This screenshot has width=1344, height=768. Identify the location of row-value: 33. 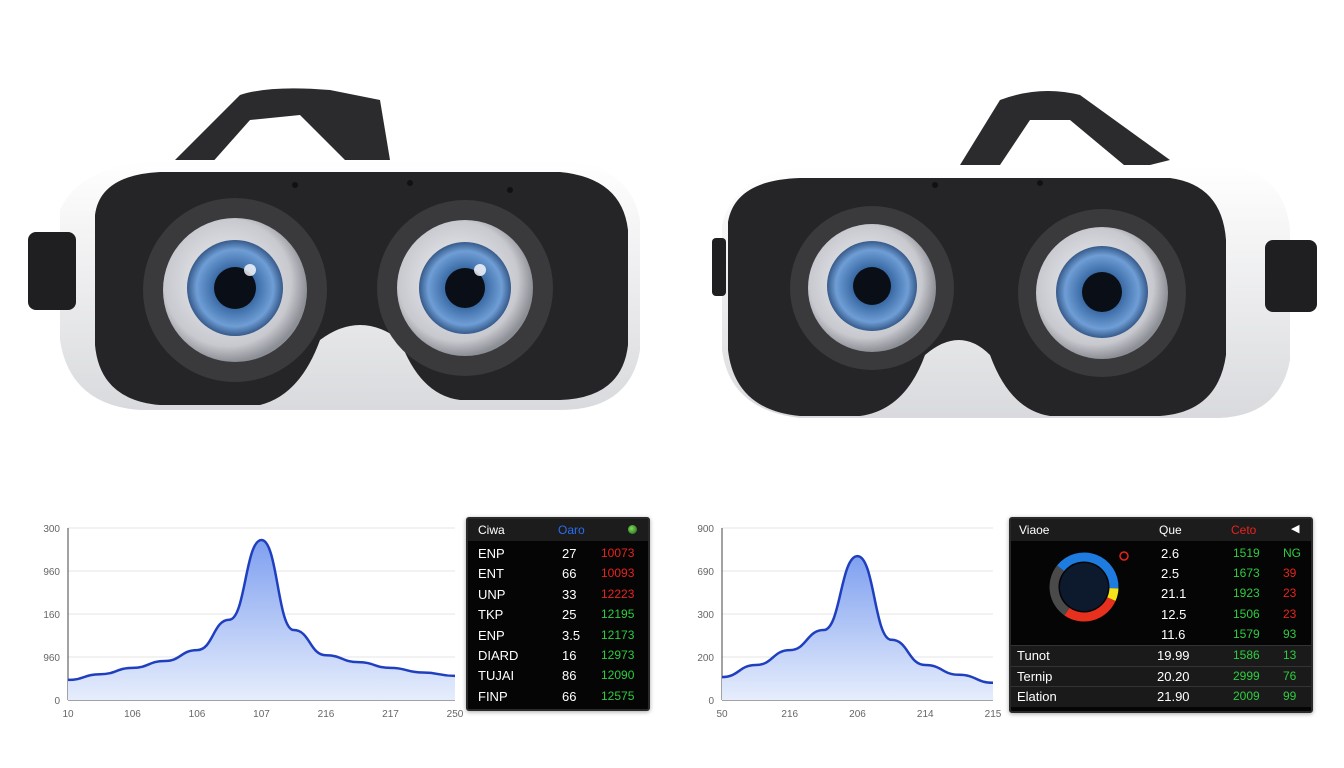
(569, 594).